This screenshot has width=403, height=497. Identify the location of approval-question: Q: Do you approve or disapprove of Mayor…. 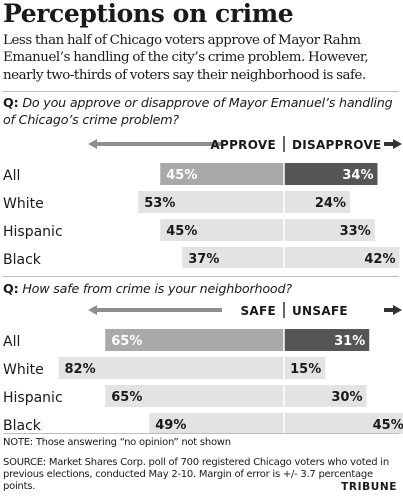
(202, 111).